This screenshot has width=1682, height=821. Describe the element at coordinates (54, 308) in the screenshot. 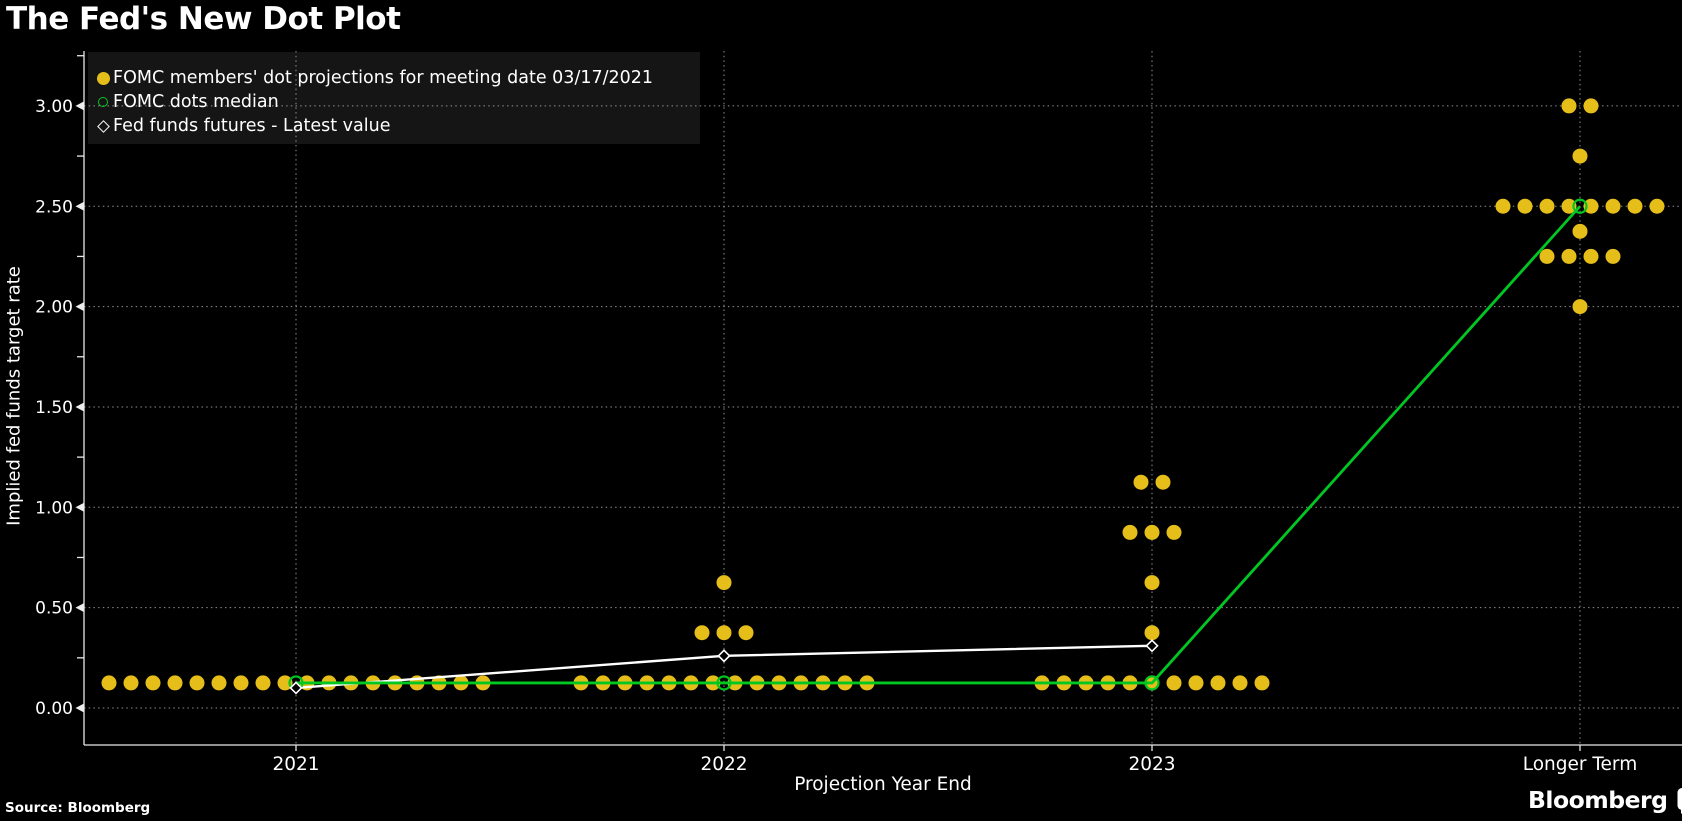

I see `y-tick-label: 2.00` at that location.